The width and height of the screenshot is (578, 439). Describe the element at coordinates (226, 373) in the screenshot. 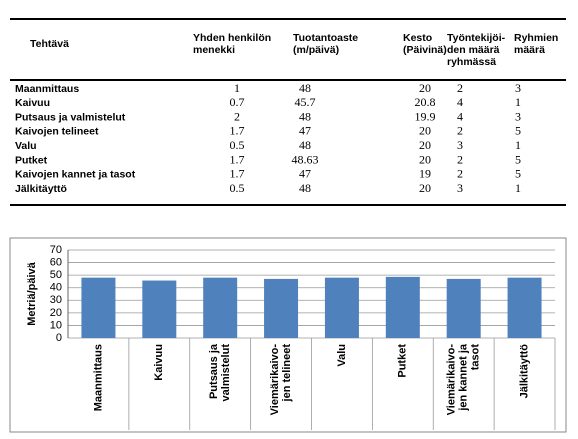

I see `x-tick-label: valmistelut` at that location.